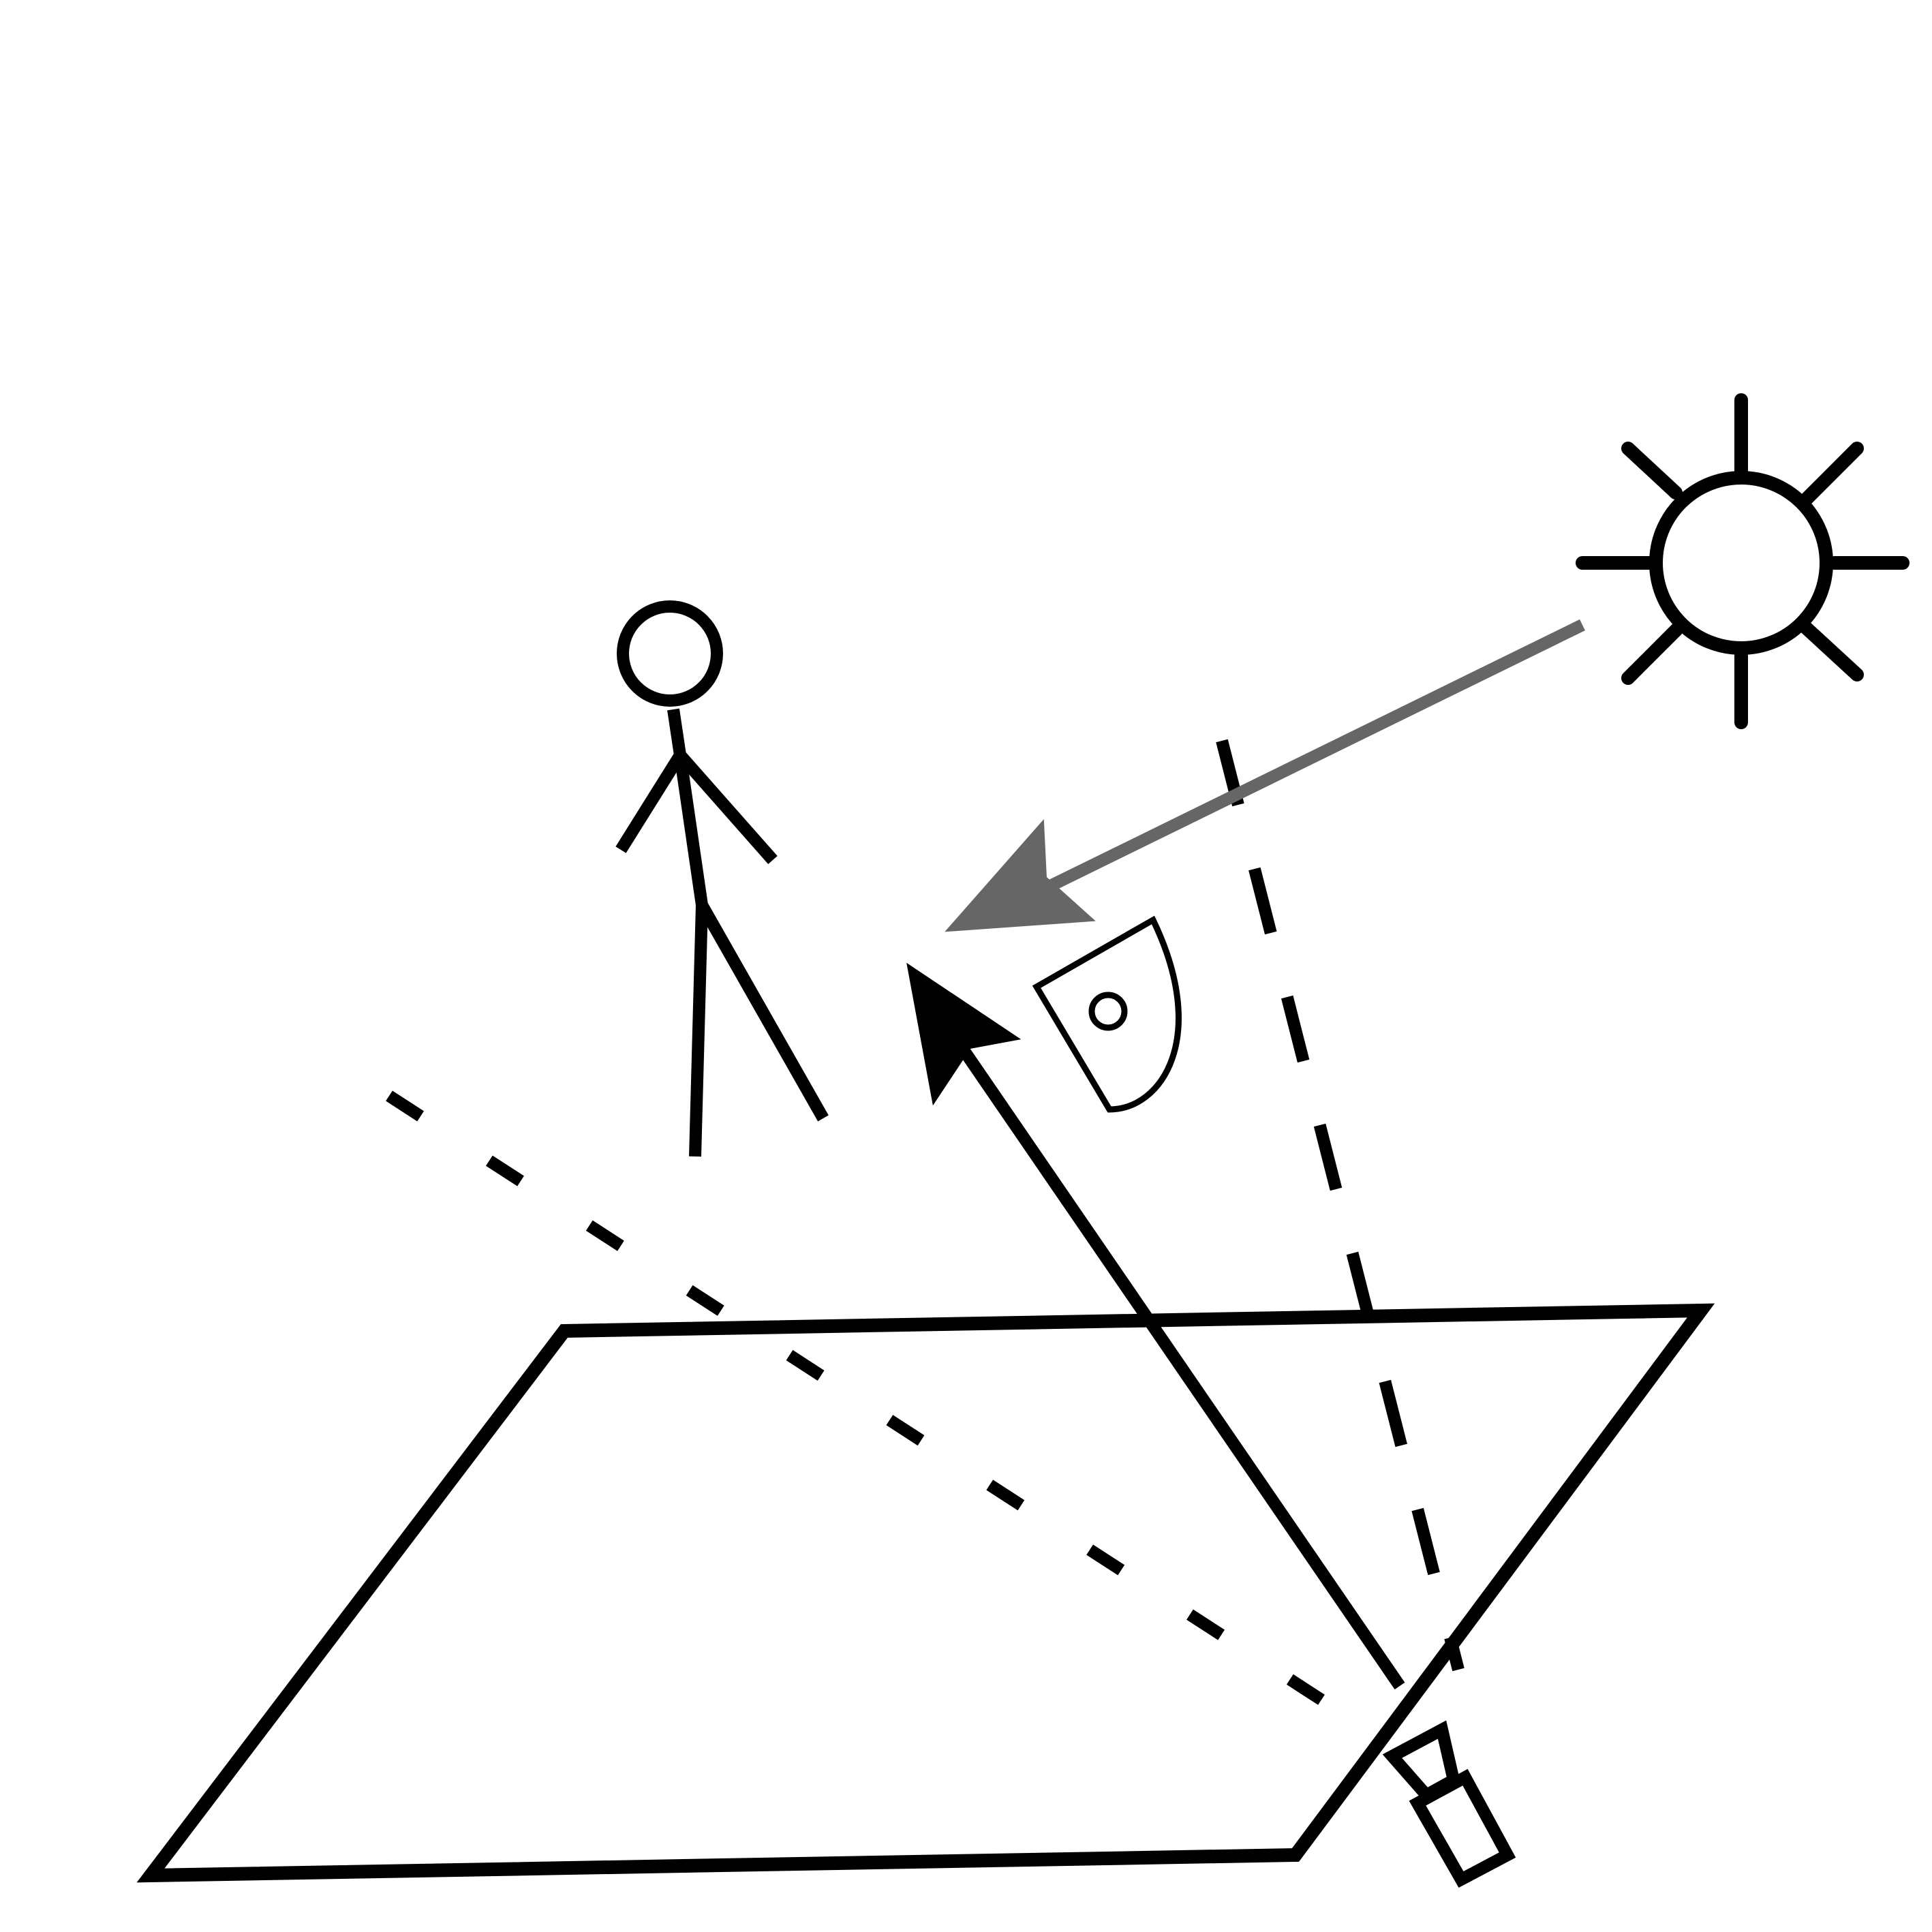  I want to click on light-meter-icon, so click(1107, 1014).